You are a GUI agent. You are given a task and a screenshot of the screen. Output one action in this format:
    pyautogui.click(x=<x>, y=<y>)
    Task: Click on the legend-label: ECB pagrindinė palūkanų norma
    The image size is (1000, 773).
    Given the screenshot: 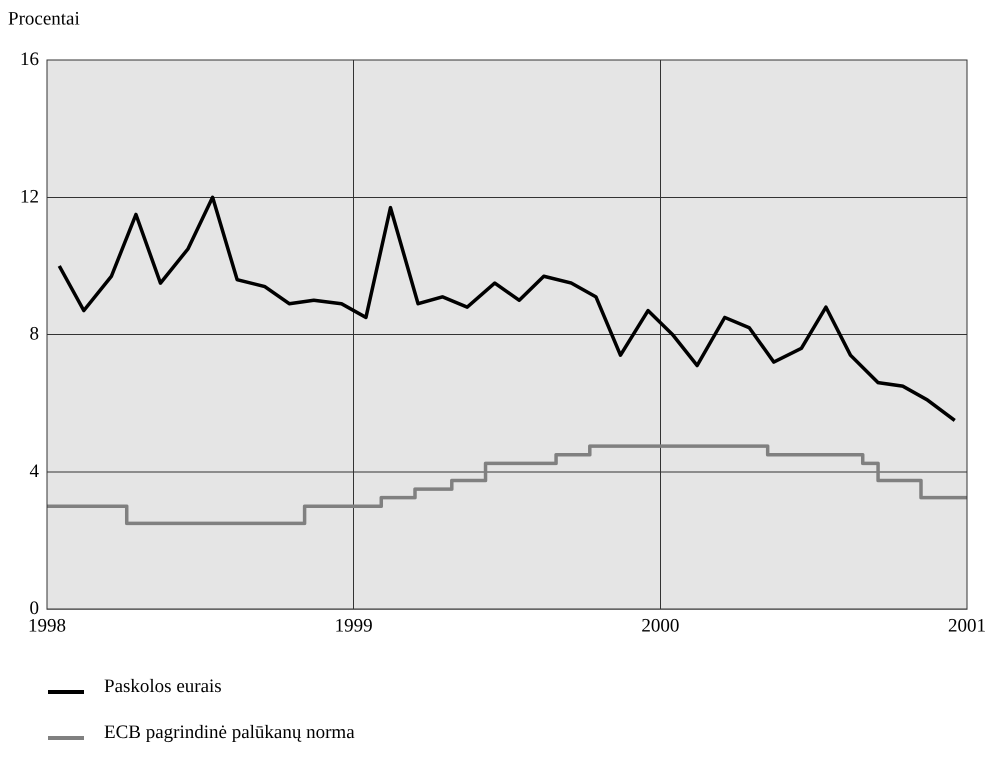 What is the action you would take?
    pyautogui.click(x=229, y=733)
    